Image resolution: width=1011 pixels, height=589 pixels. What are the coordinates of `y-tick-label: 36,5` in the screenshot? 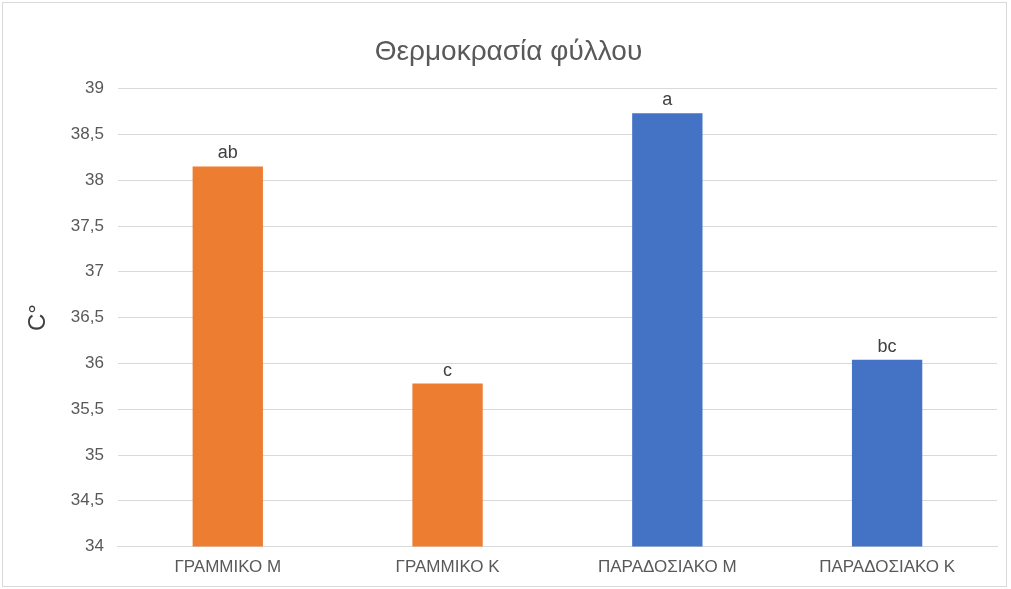 It's located at (87, 317).